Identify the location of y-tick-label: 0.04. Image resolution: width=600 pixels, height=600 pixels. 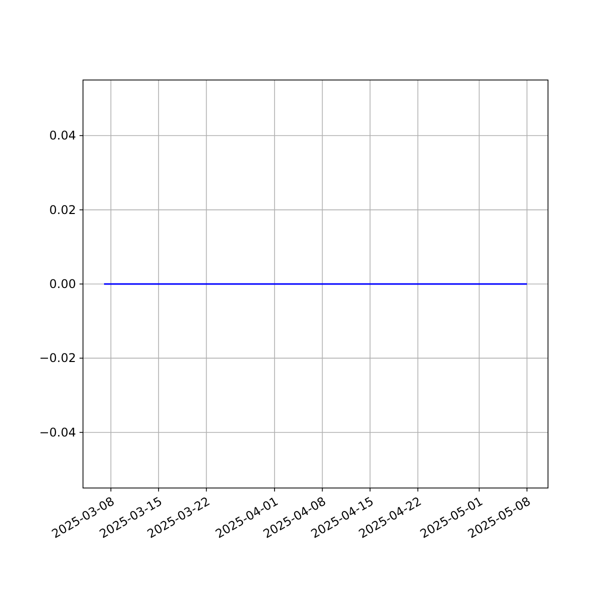
(62, 135).